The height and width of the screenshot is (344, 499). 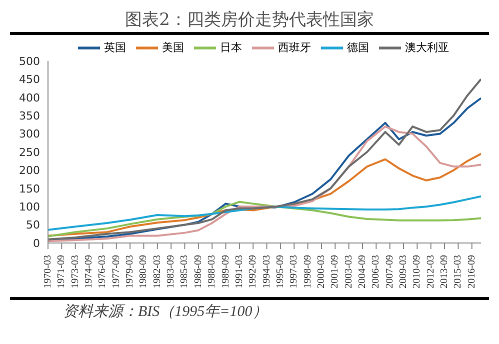 I want to click on x-tick-label: 1973-03, so click(x=75, y=271).